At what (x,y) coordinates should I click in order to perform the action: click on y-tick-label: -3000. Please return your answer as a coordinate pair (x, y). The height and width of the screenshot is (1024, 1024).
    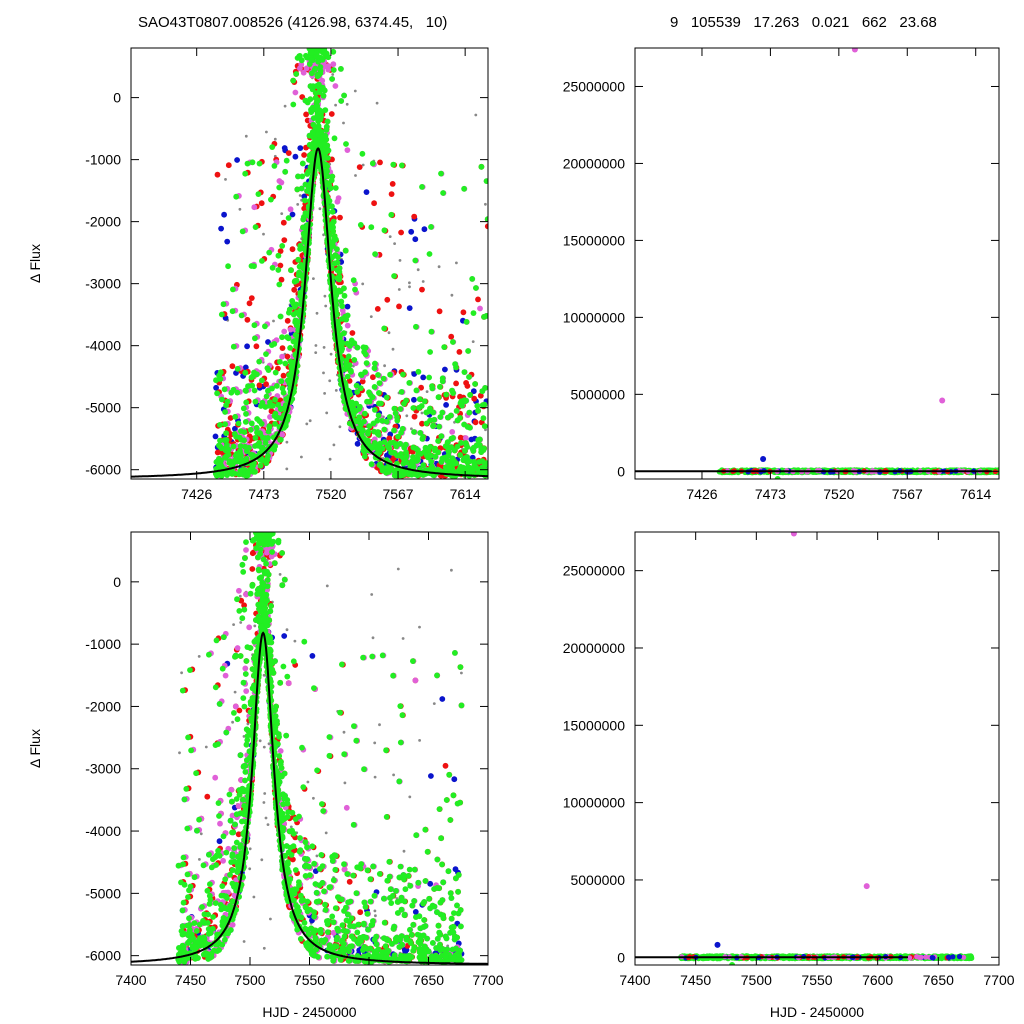
    Looking at the image, I should click on (103, 284).